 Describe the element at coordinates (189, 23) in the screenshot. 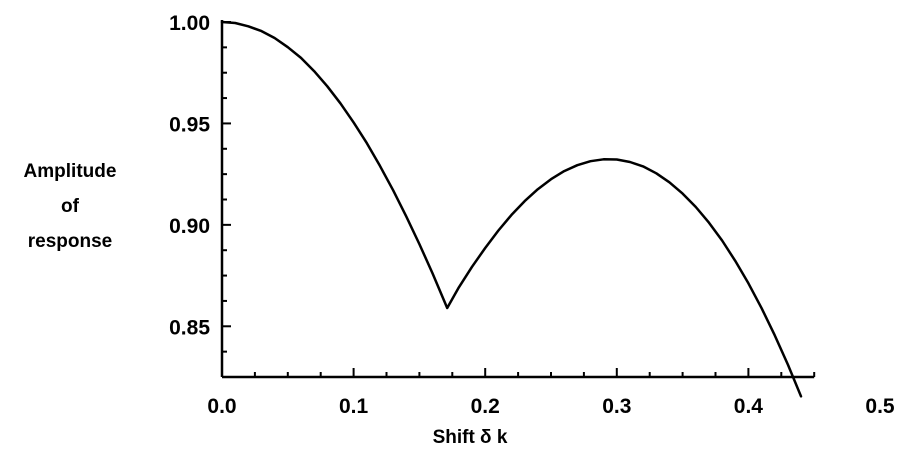

I see `y-tick-label: 1.00` at that location.